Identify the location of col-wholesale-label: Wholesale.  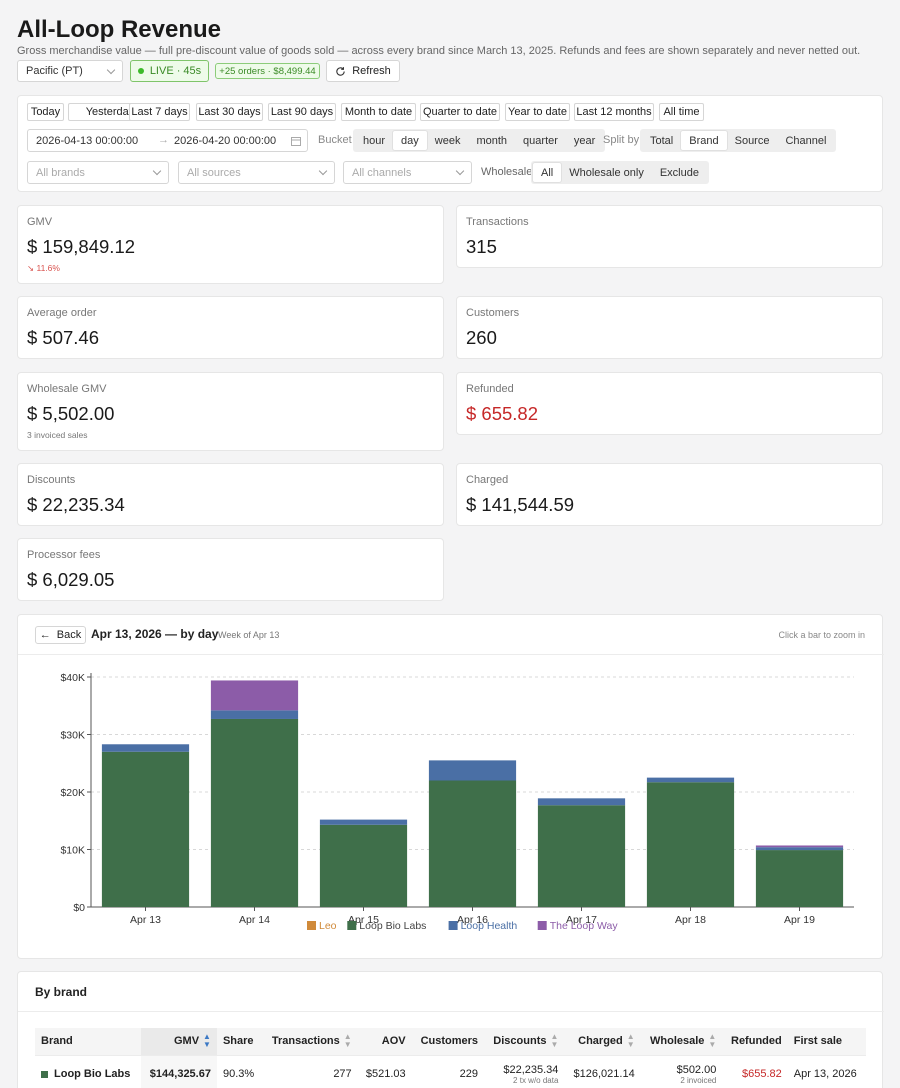
(677, 1041).